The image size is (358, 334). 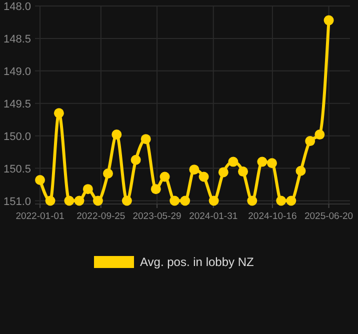 I want to click on y-tick-label: 149.0, so click(x=17, y=72).